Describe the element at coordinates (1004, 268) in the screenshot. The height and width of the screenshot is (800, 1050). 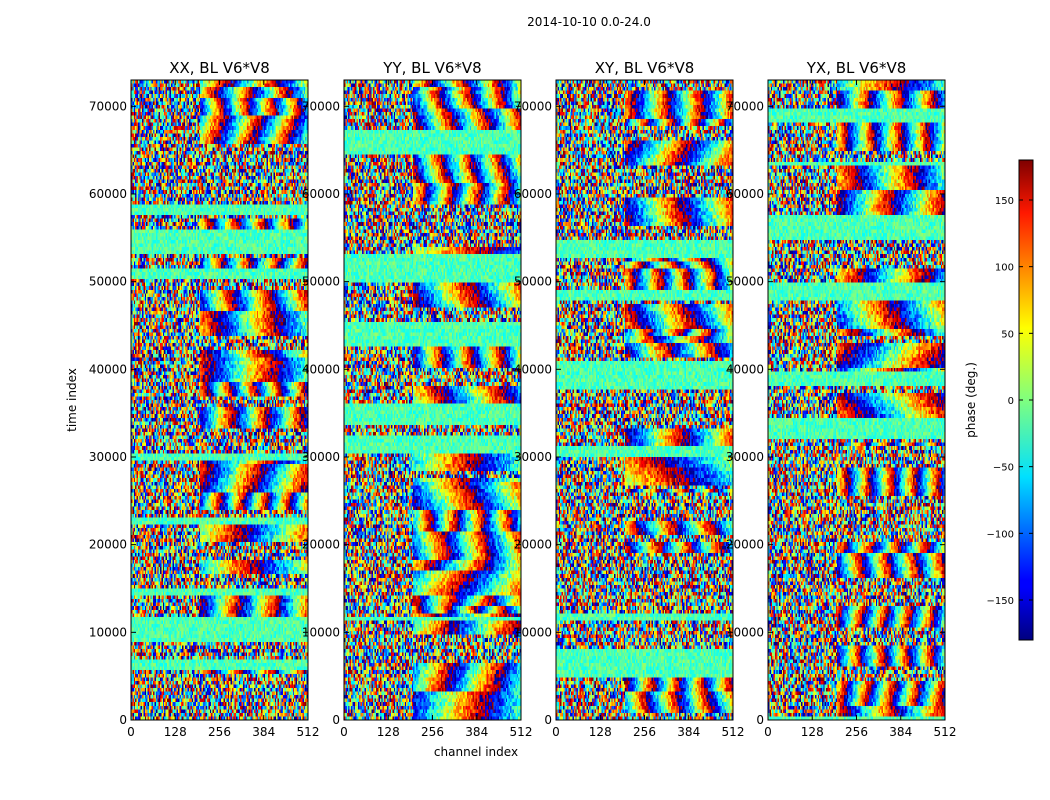
I see `colorbar-tick-label: 100` at that location.